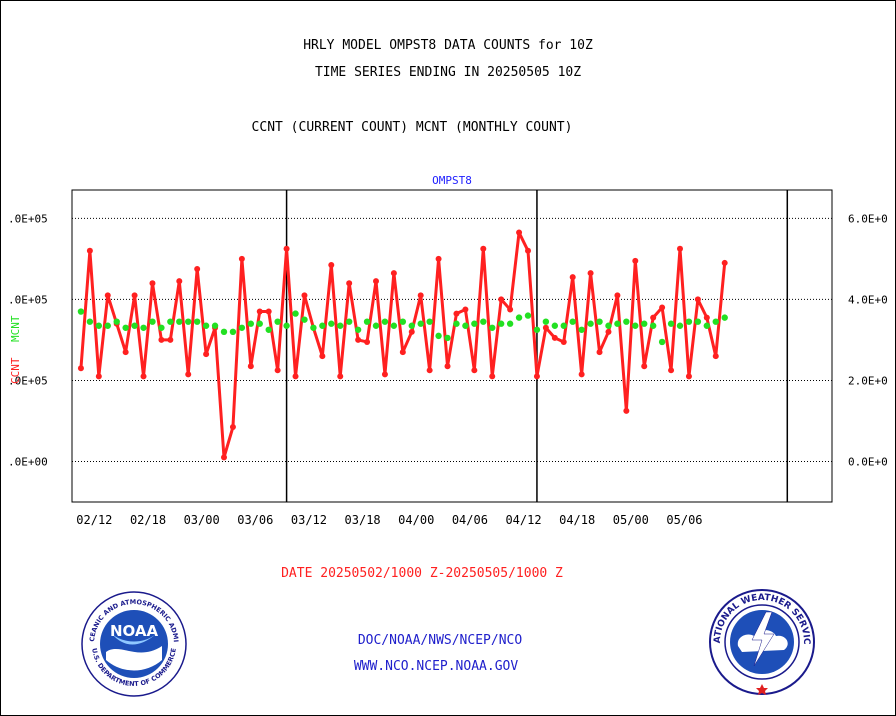  Describe the element at coordinates (868, 380) in the screenshot. I see `right-tick-label-1: 2.0E+0` at that location.